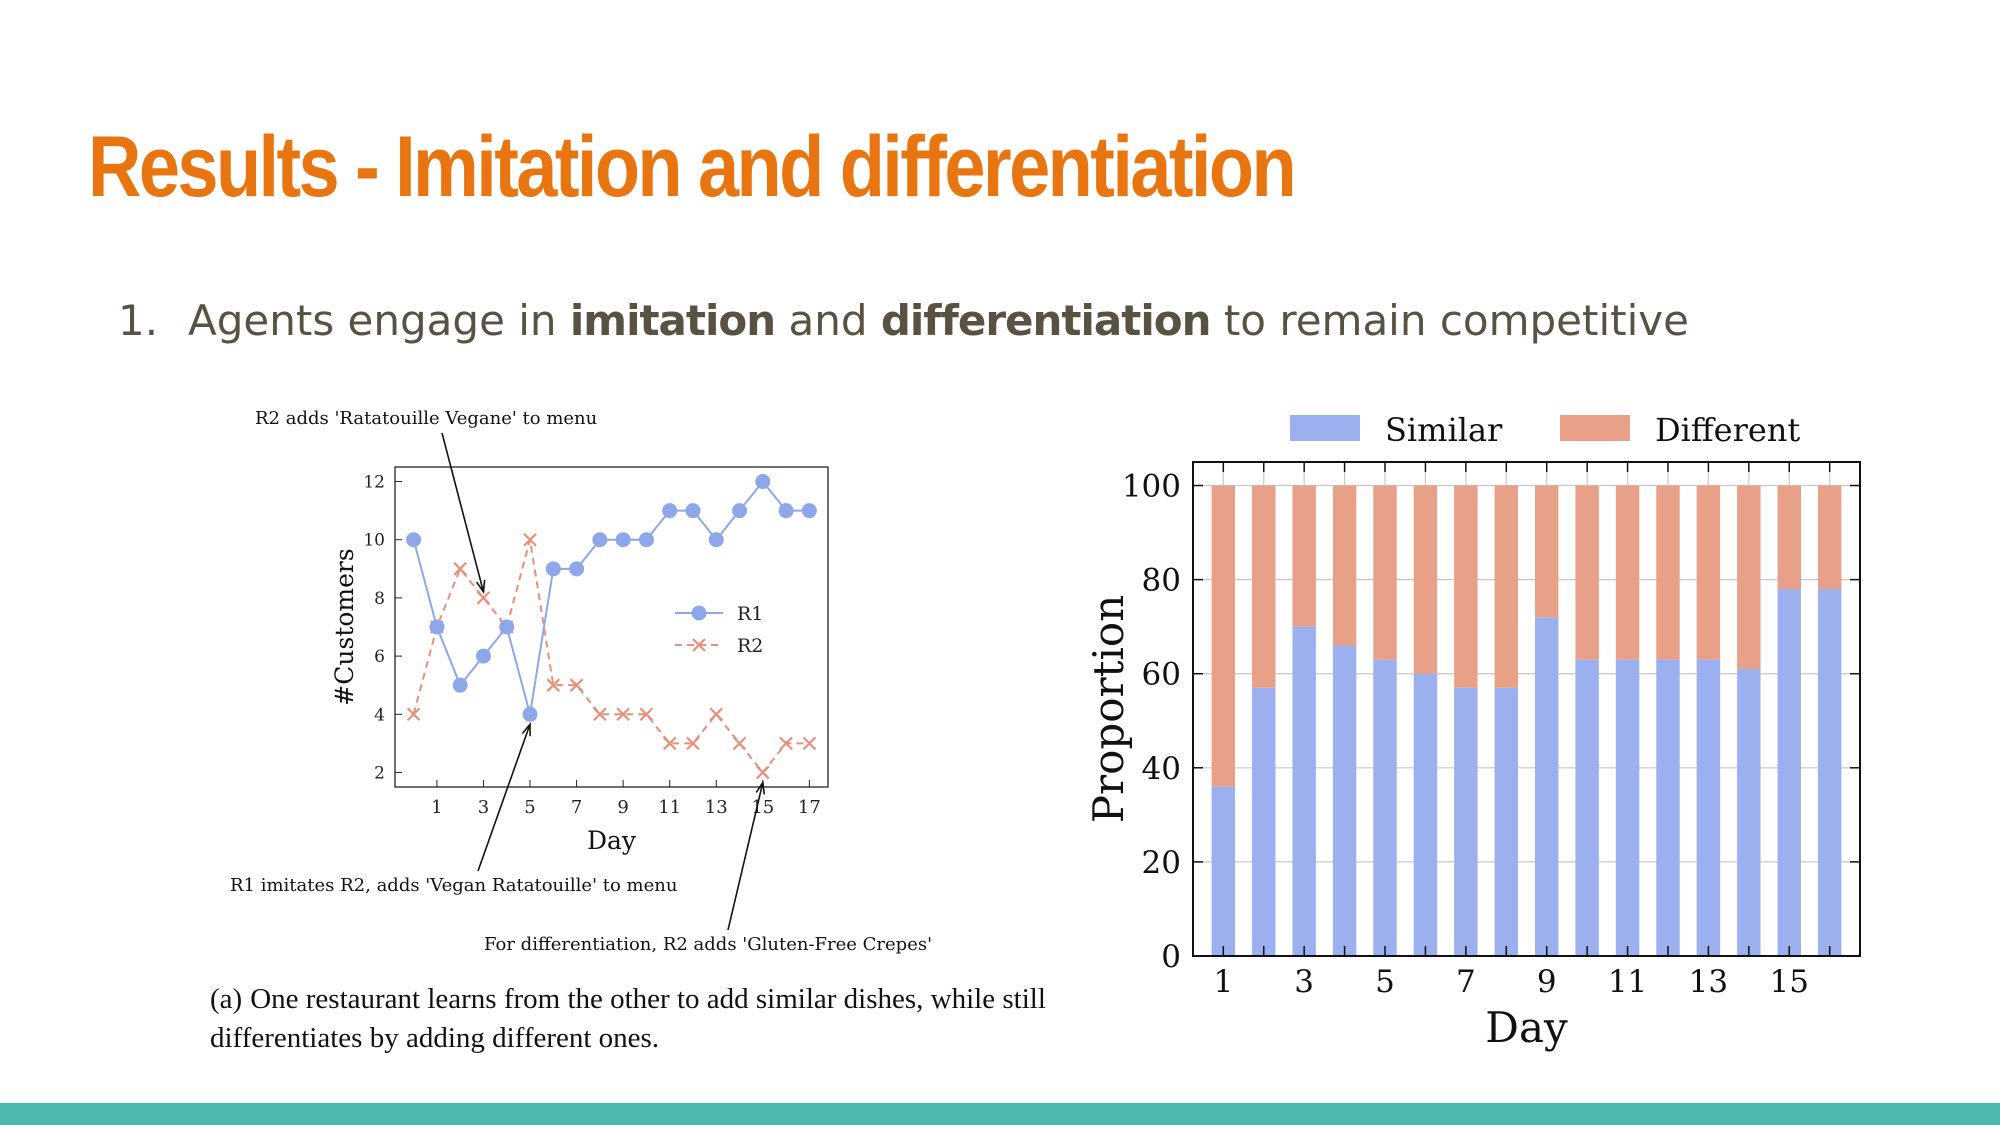 Image resolution: width=2000 pixels, height=1125 pixels. I want to click on legend-marker-r1, so click(699, 613).